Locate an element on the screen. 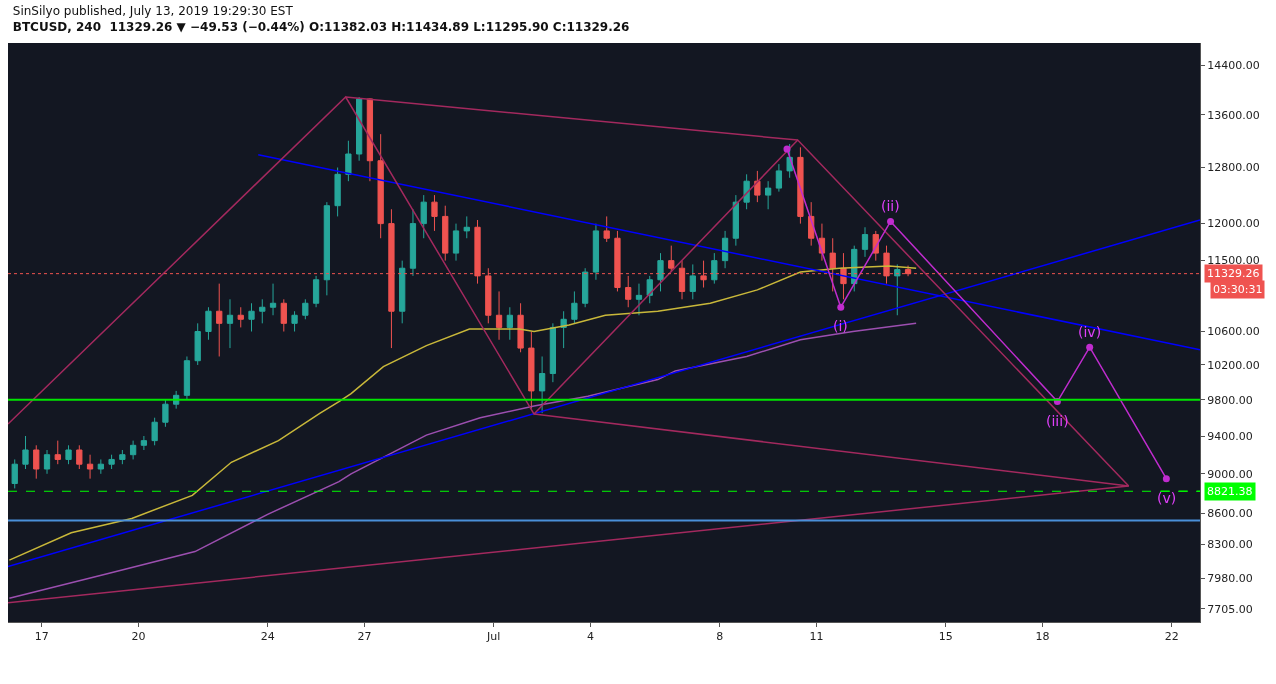 This screenshot has width=1276, height=684. ref-line-label: 8821.38 is located at coordinates (1230, 491).